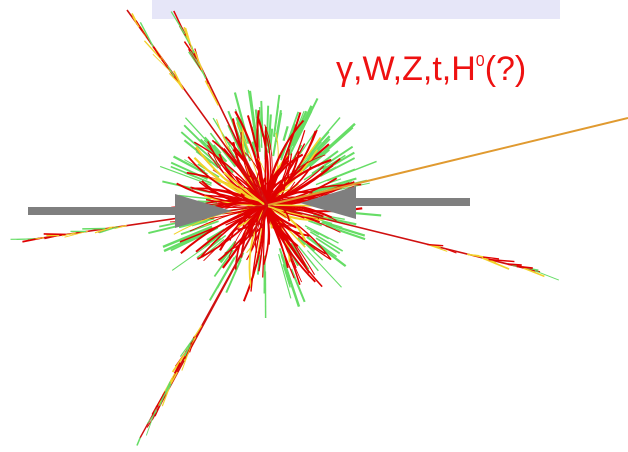  What do you see at coordinates (328, 202) in the screenshot?
I see `beam-right-arrow-icon` at bounding box center [328, 202].